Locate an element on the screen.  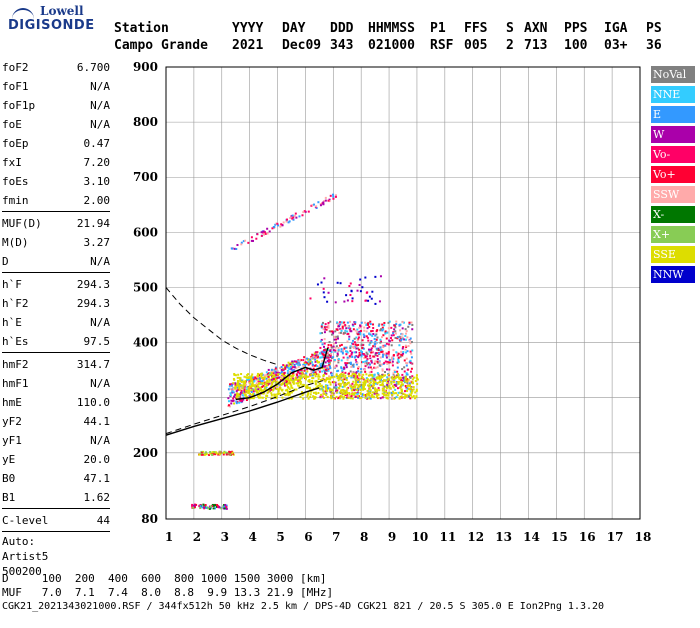
panel-divider is located at coordinates (56, 272).